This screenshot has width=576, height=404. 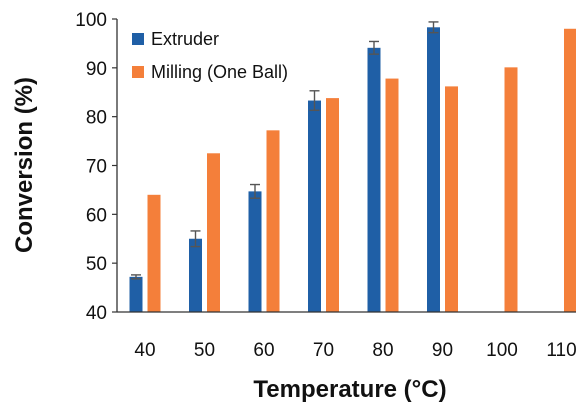 What do you see at coordinates (144, 350) in the screenshot?
I see `x-tick-label: 40` at bounding box center [144, 350].